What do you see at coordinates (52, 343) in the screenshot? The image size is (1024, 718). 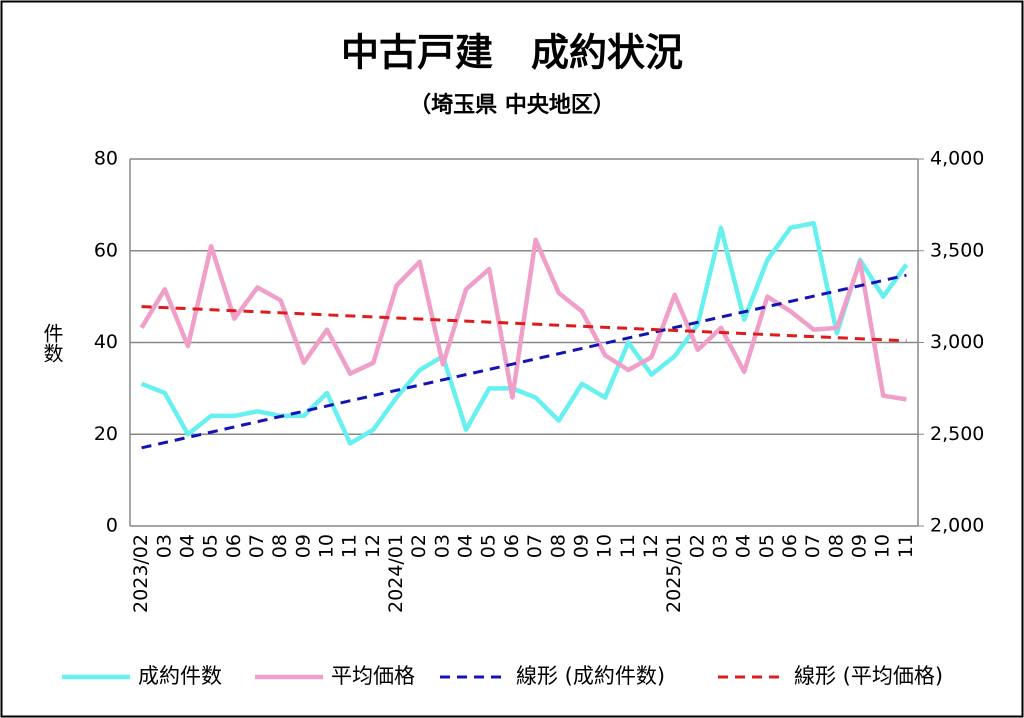 I see `y-axis-label: 件数` at bounding box center [52, 343].